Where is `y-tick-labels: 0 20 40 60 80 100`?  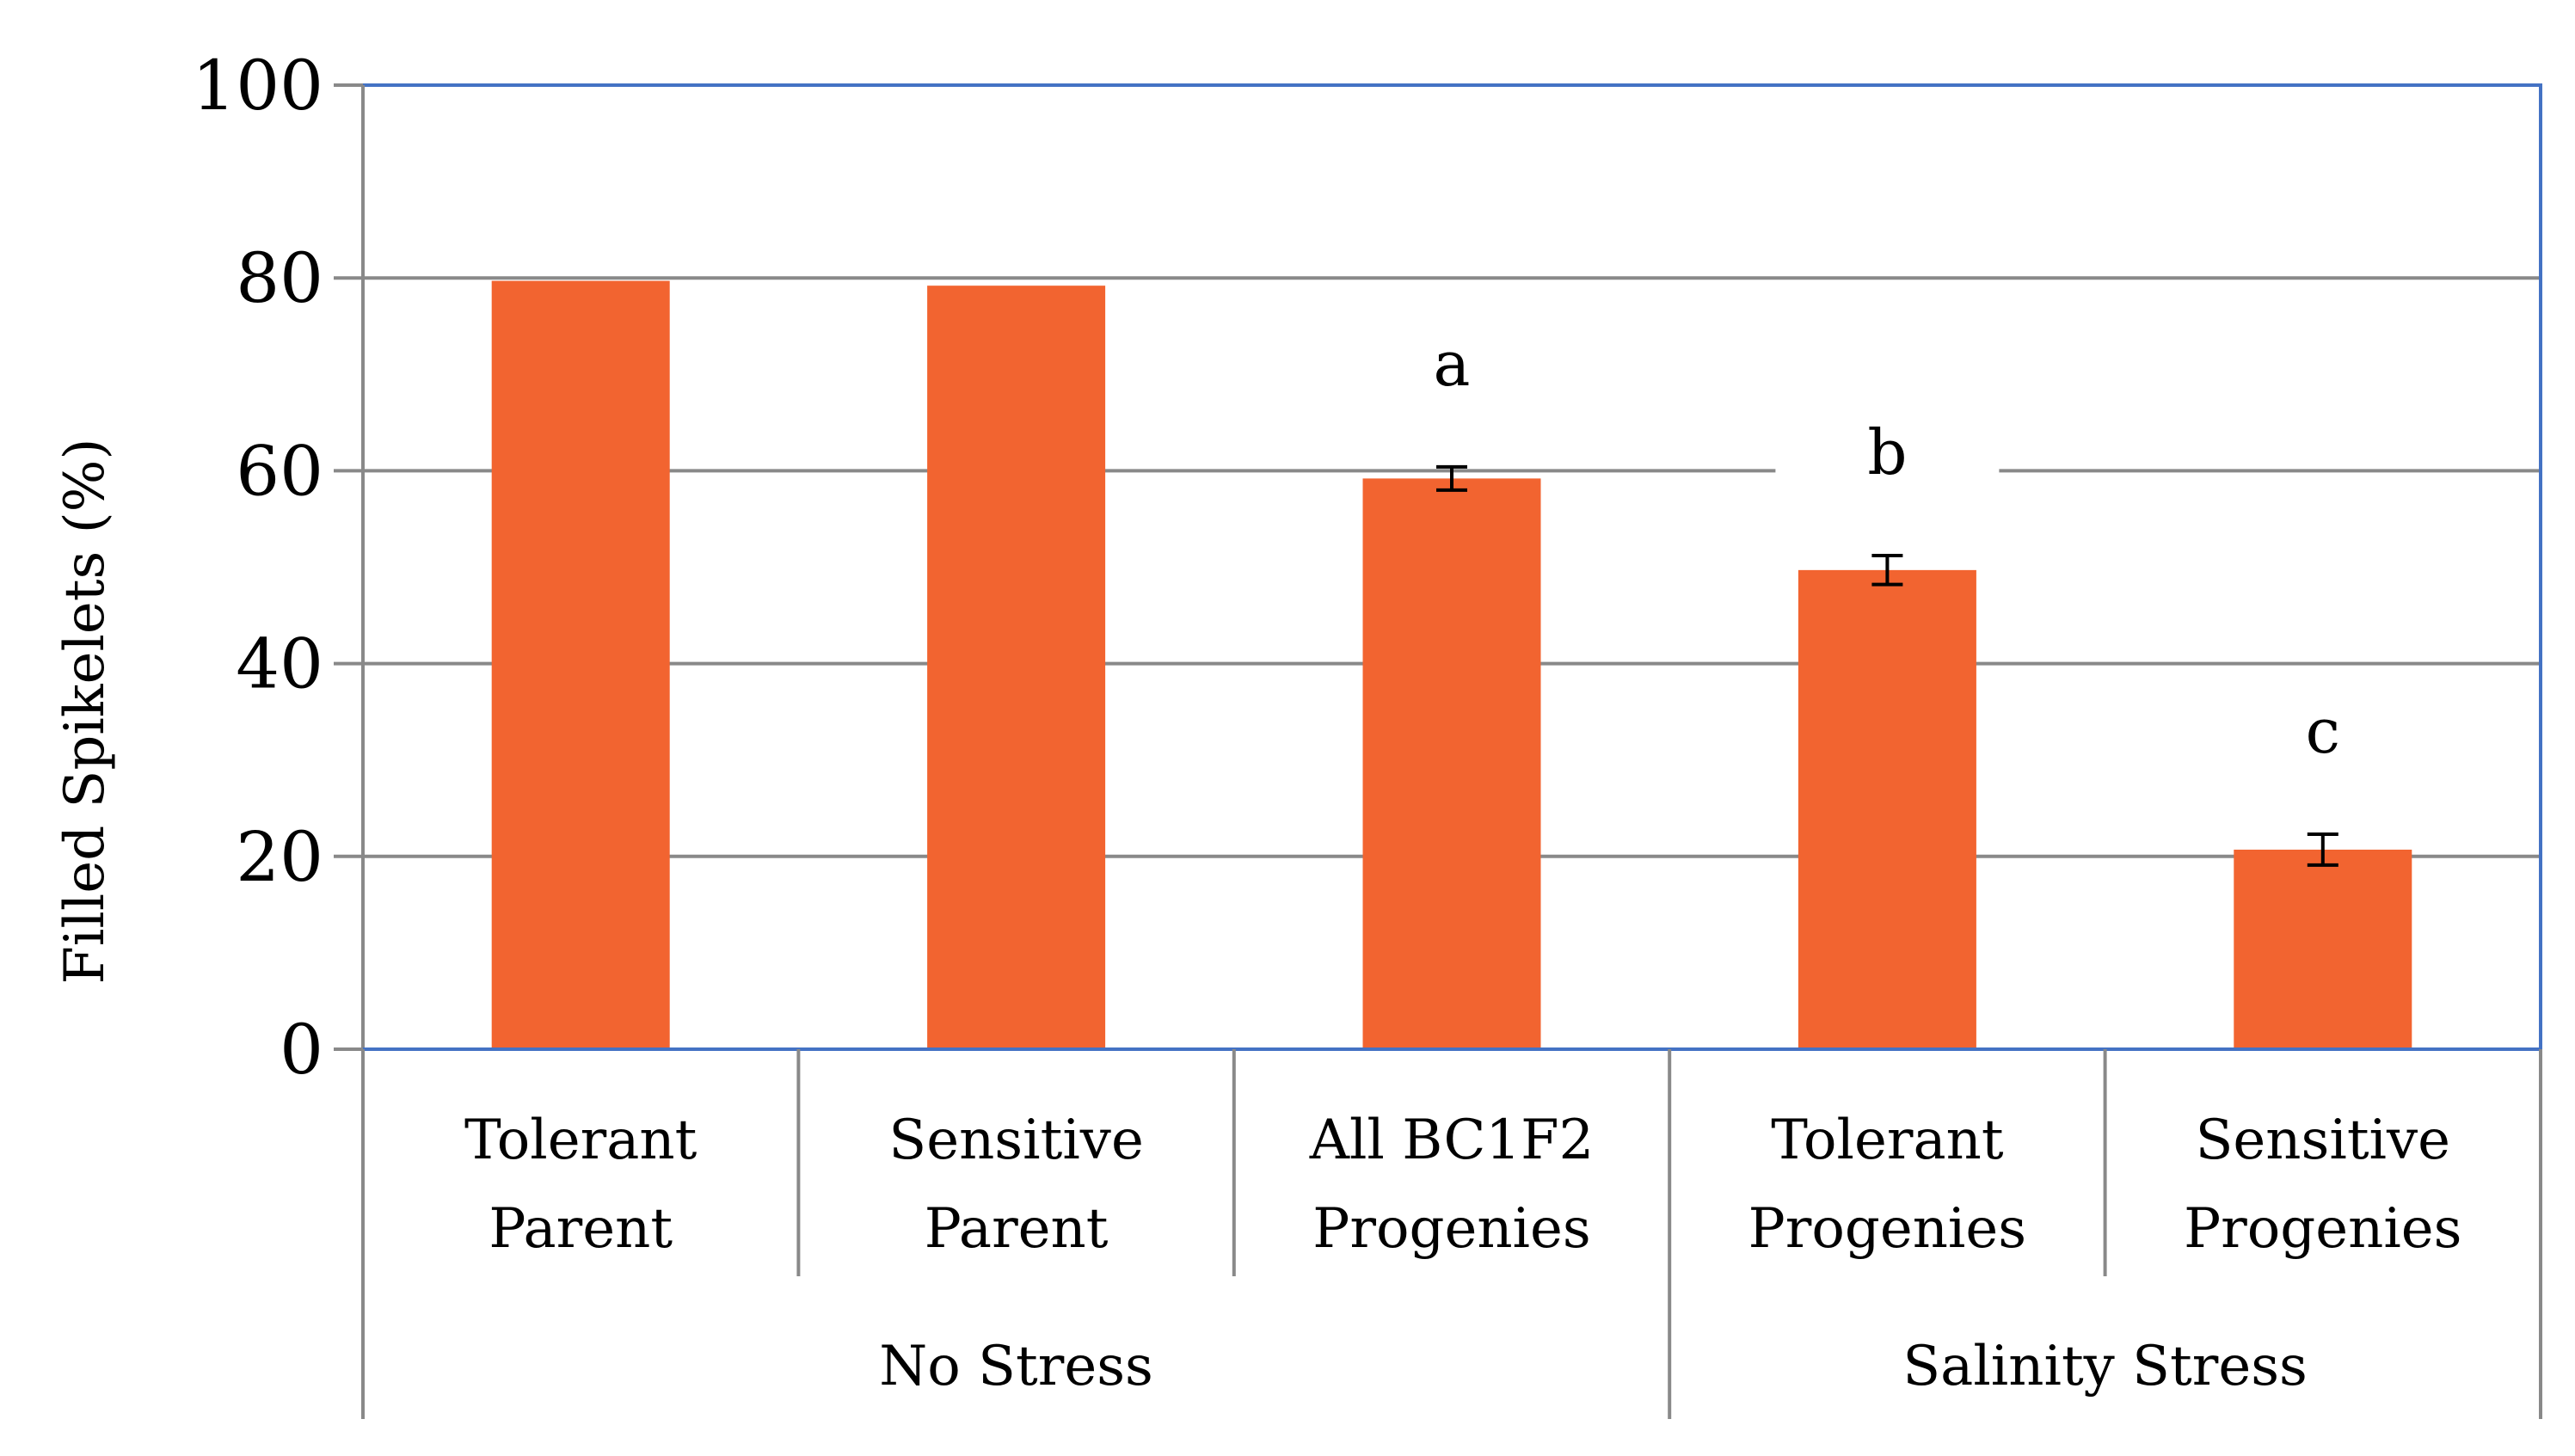 y-tick-labels: 0 20 40 60 80 100 is located at coordinates (277, 568).